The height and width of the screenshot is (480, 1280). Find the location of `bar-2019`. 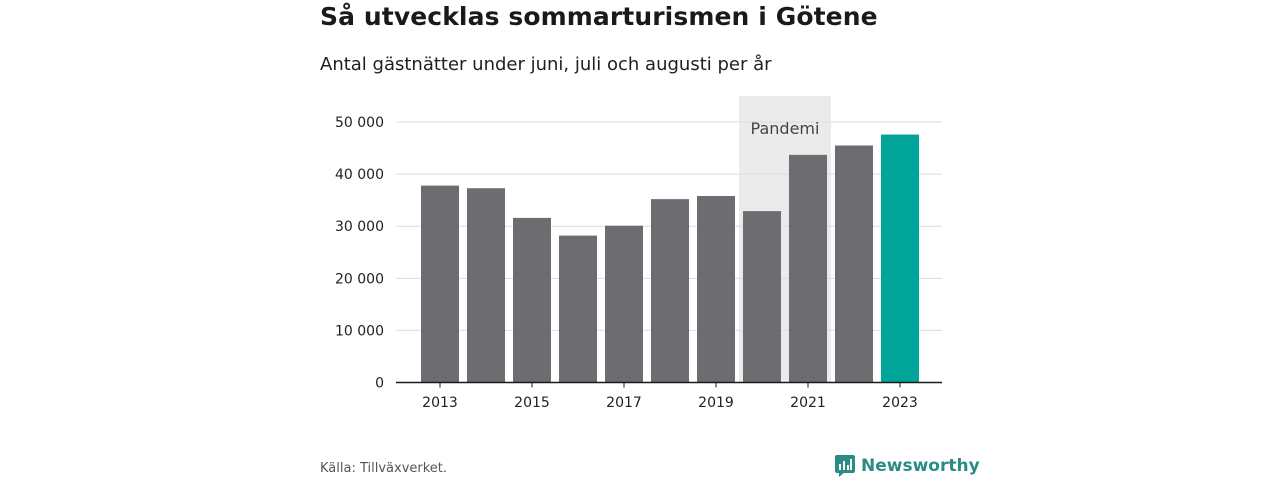

bar-2019 is located at coordinates (716, 289).